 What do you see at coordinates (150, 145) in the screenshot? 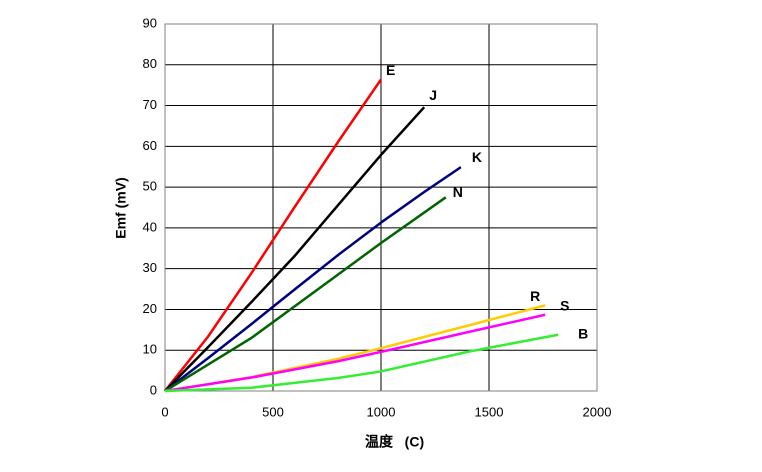
I see `y-tick-label: 60` at bounding box center [150, 145].